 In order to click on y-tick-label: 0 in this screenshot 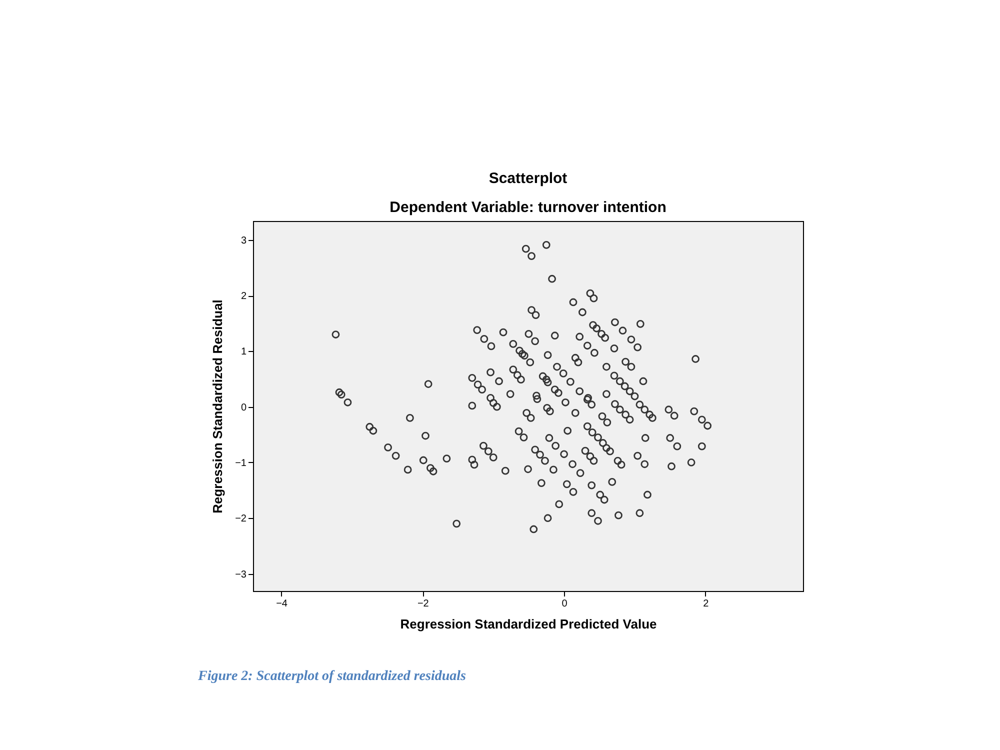, I will do `click(243, 408)`.